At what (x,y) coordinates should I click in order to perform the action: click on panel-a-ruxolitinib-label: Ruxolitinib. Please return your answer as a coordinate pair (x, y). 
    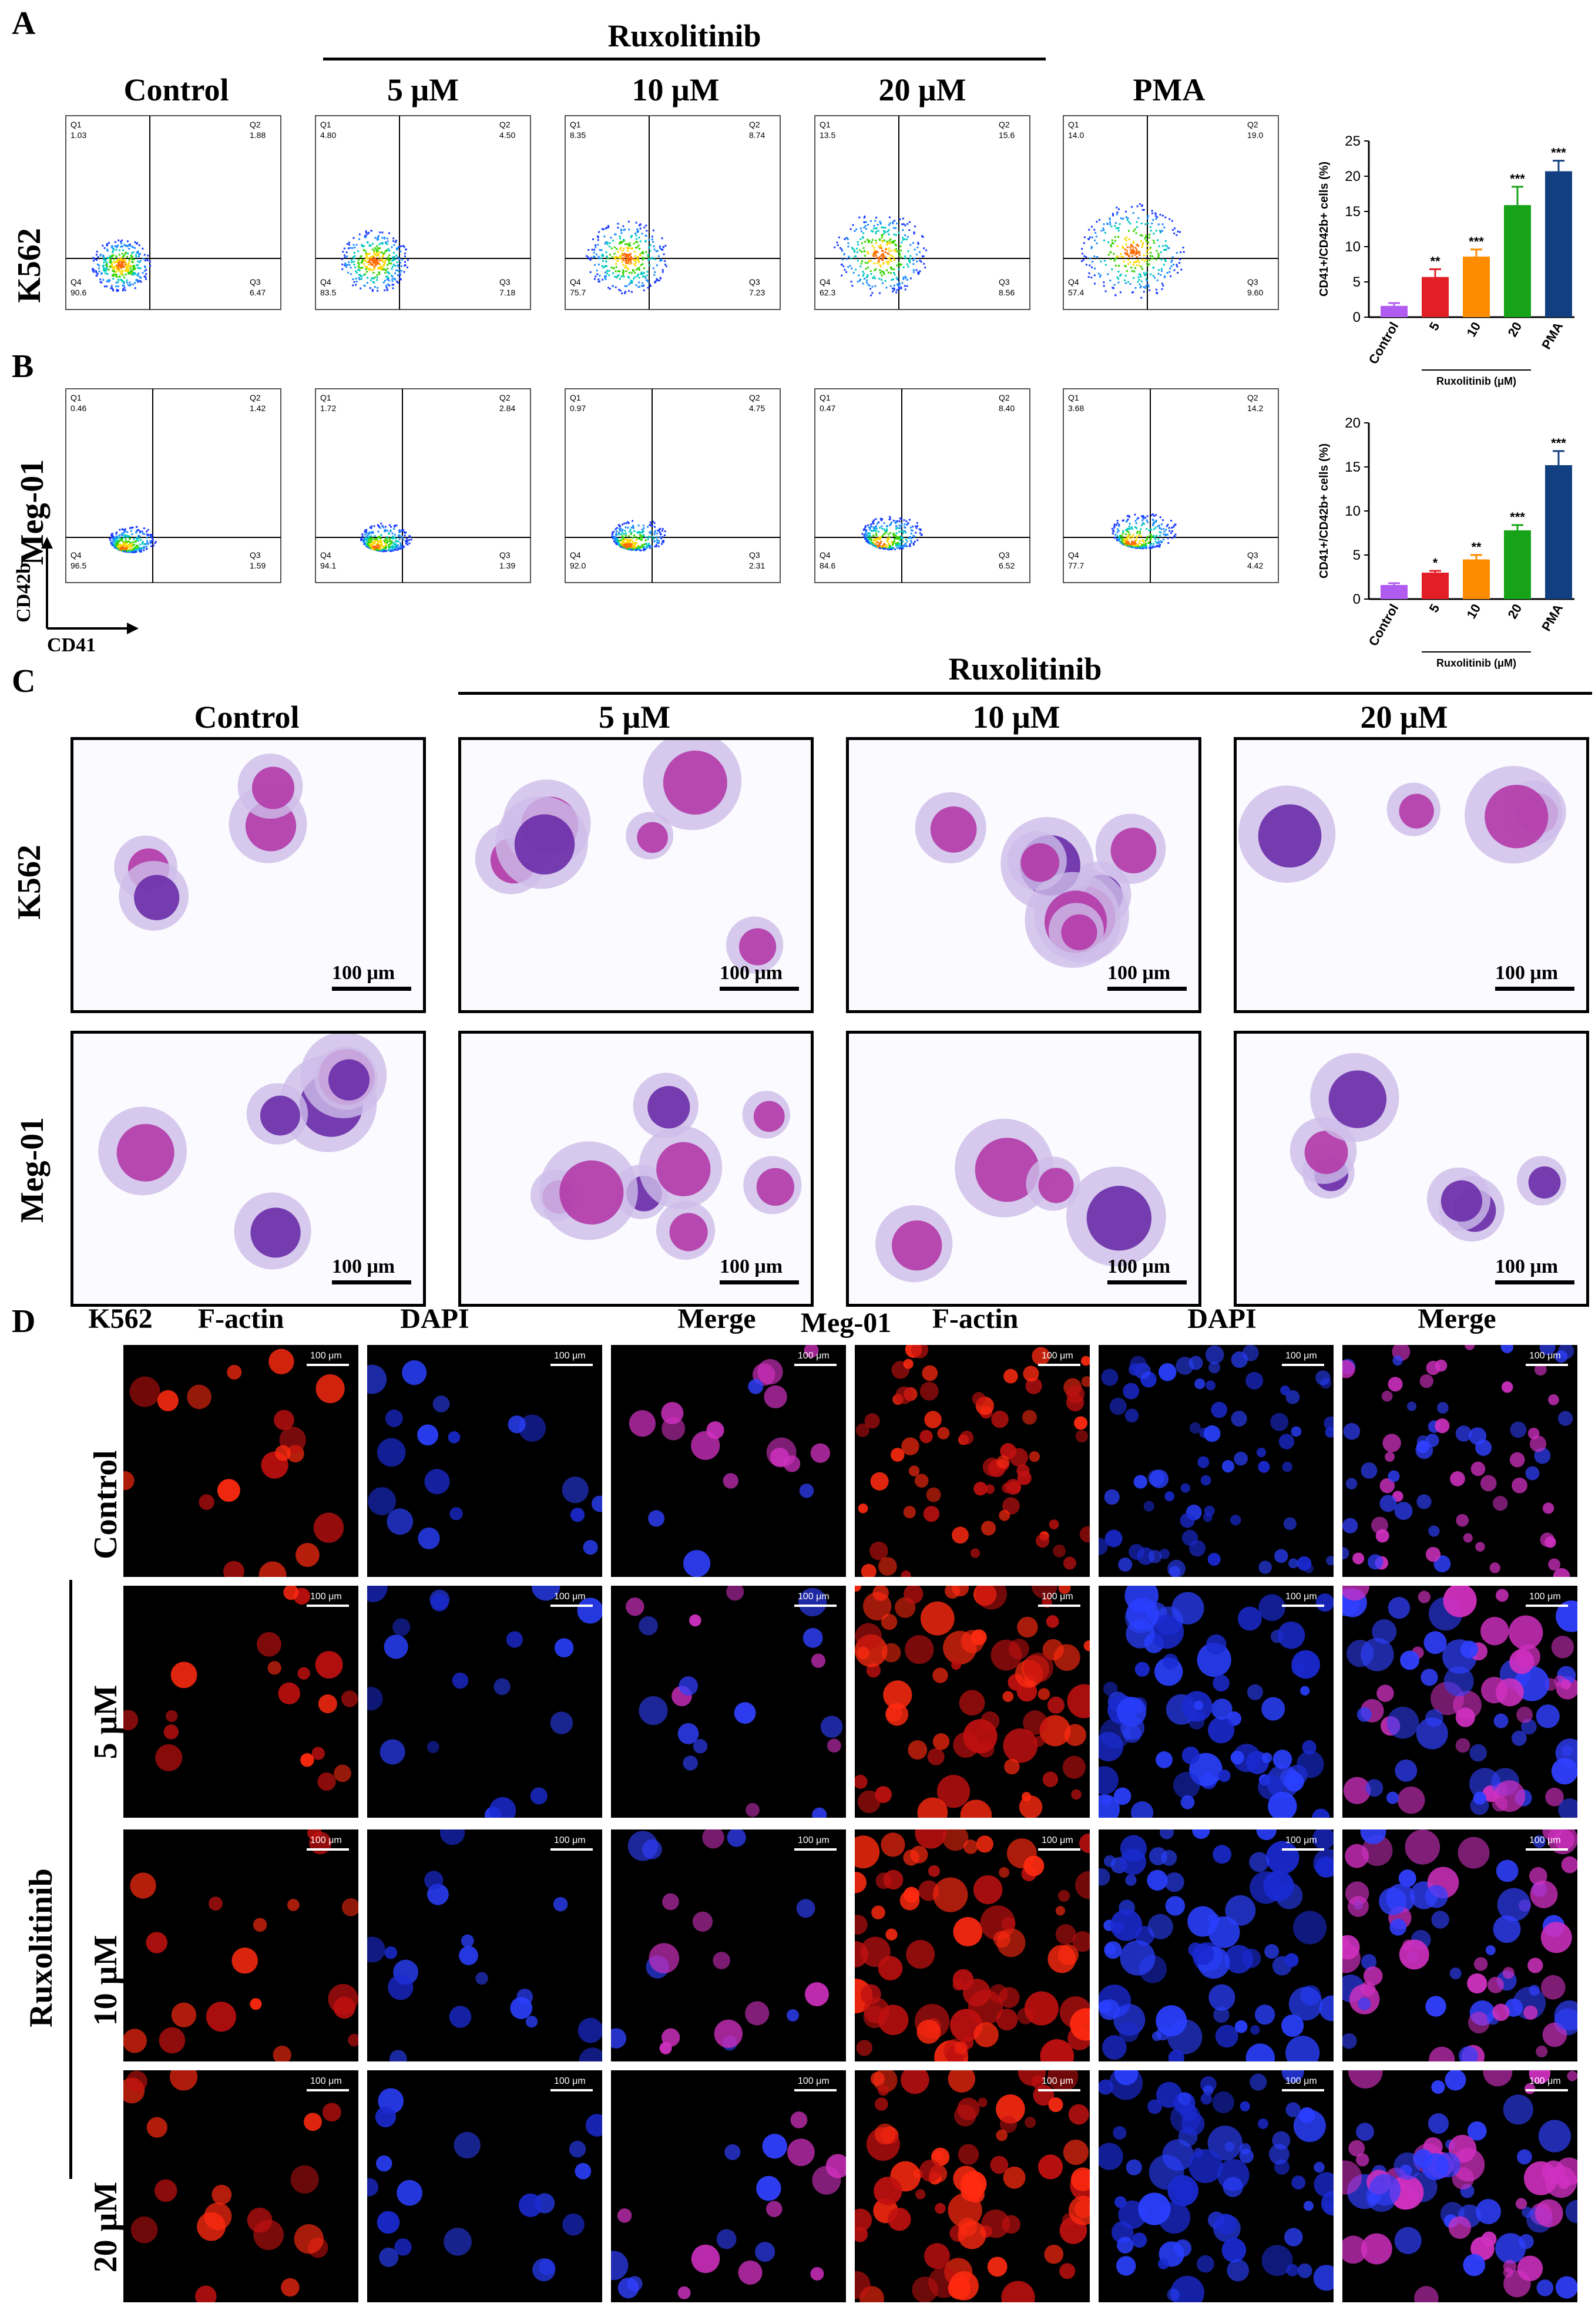
    Looking at the image, I should click on (684, 36).